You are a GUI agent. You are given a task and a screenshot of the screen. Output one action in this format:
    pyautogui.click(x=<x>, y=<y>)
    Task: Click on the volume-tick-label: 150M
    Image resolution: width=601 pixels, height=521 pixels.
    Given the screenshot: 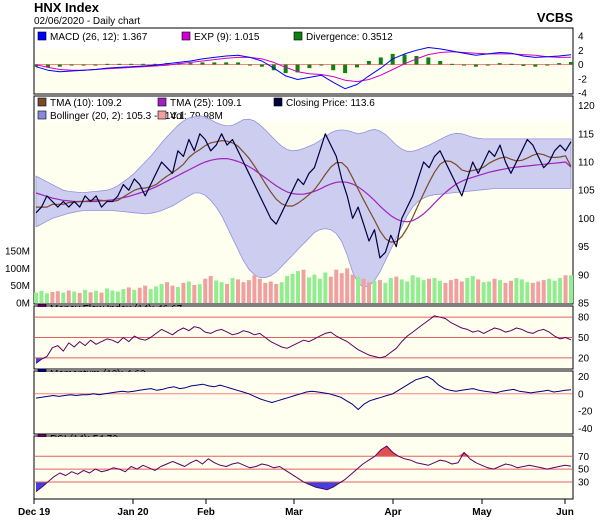 What is the action you would take?
    pyautogui.click(x=17, y=252)
    